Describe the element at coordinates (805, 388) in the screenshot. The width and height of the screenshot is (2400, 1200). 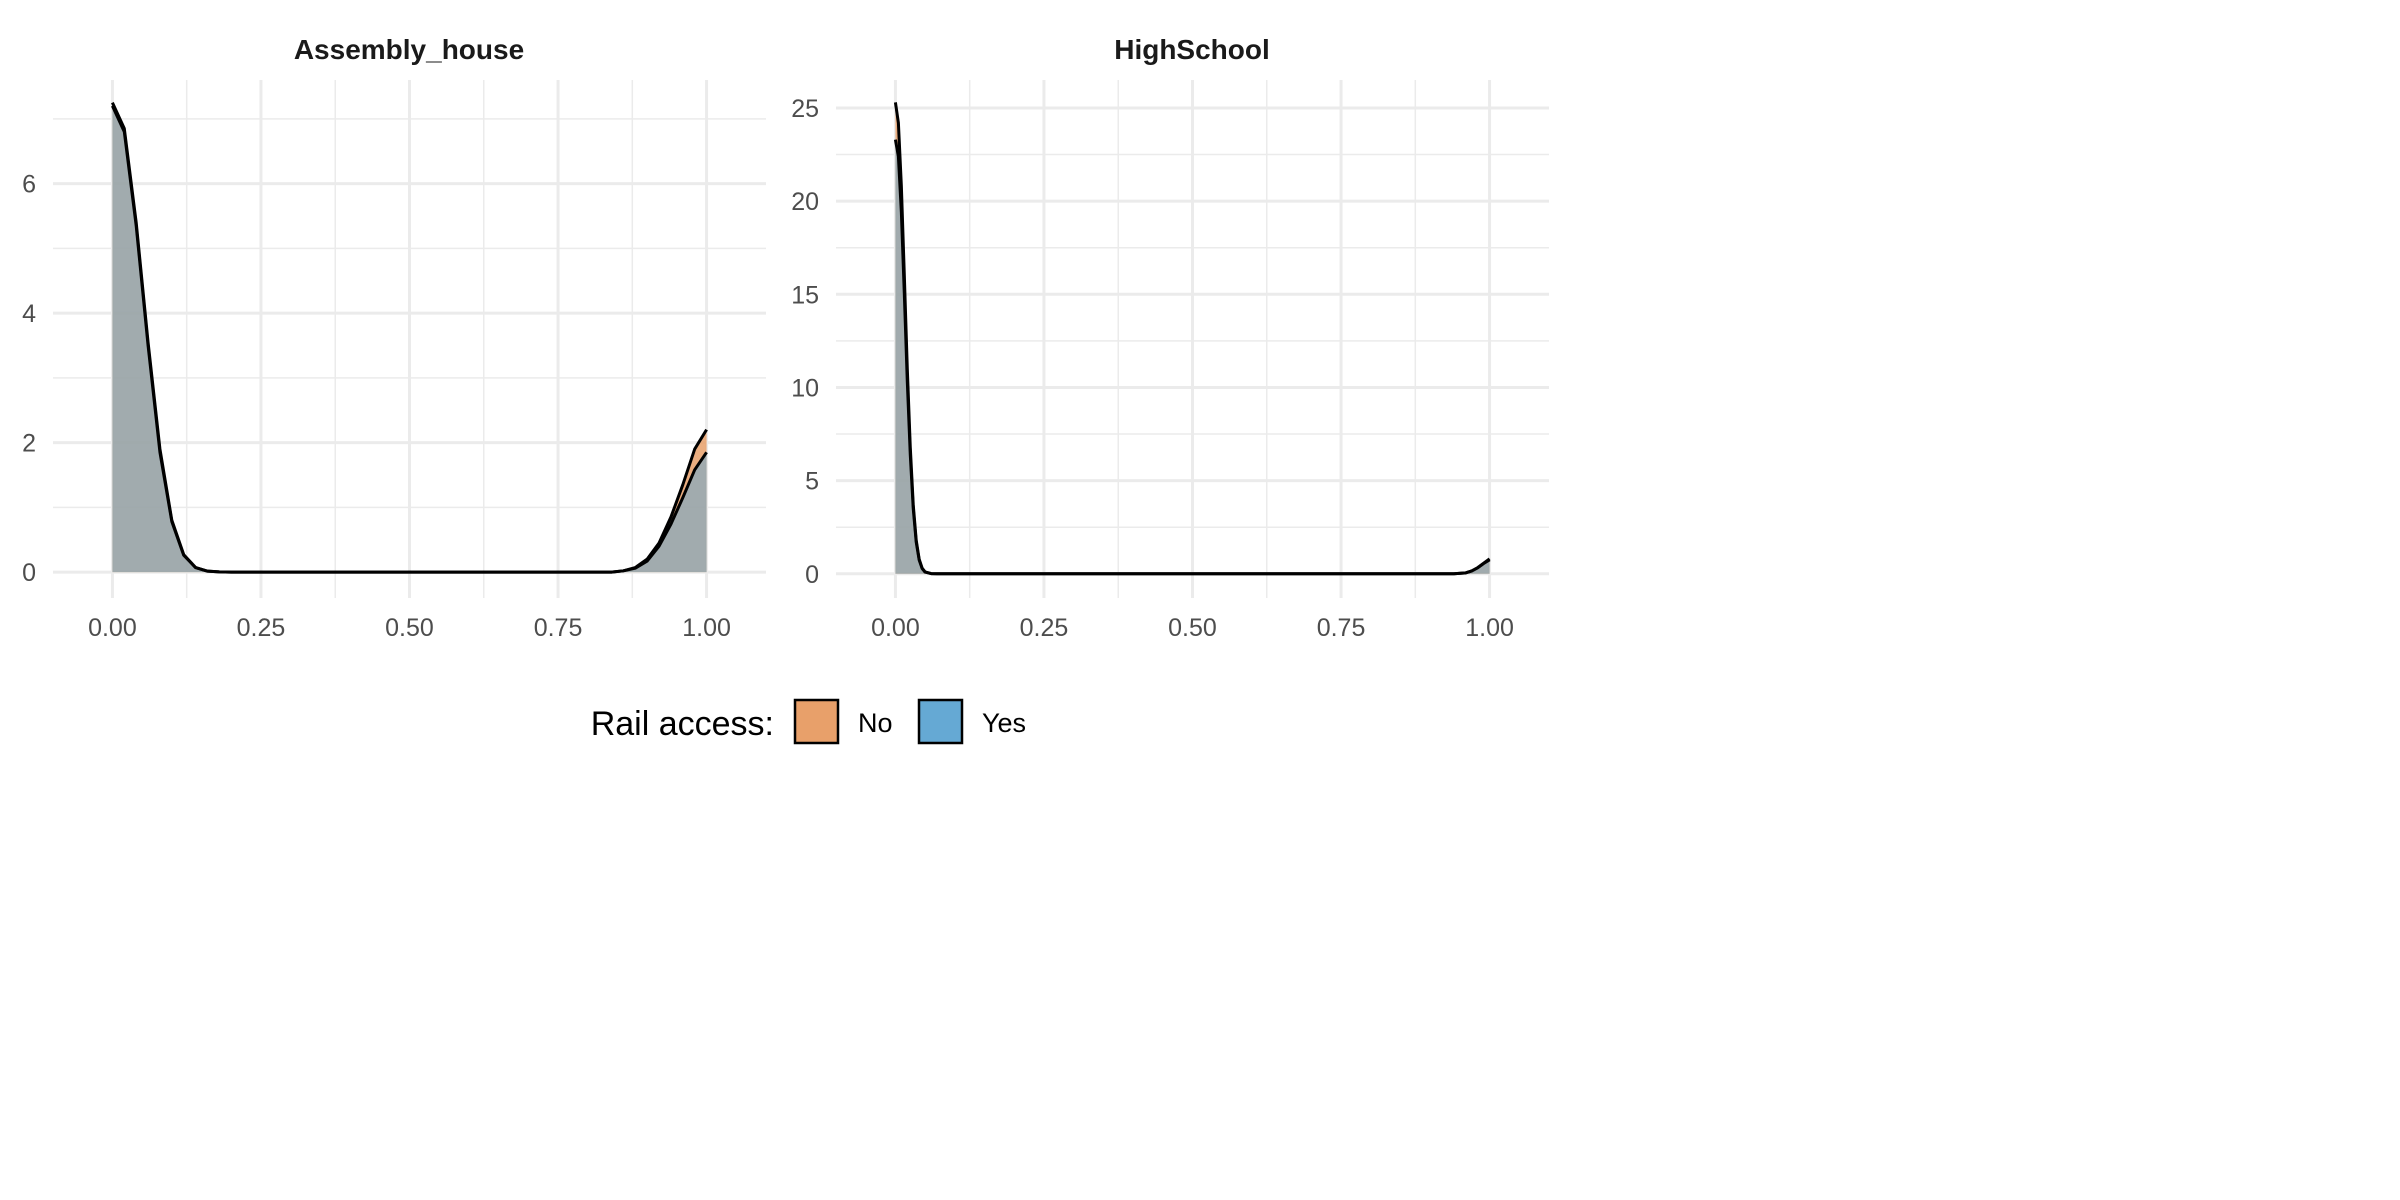
I see `y-tick-label: 10` at that location.